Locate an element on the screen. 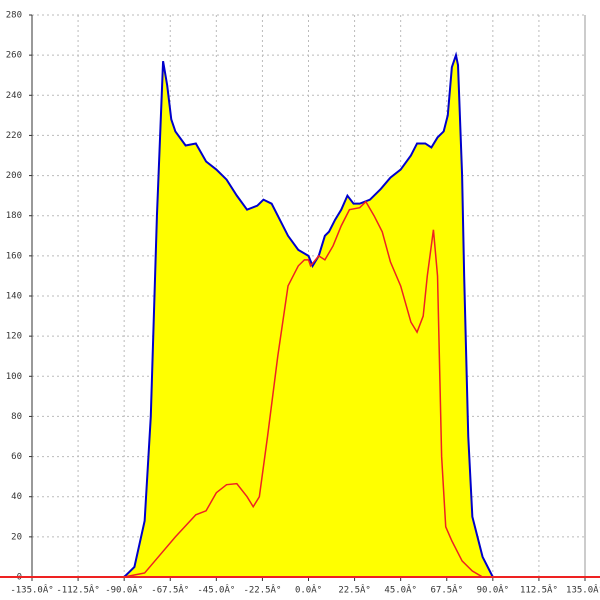 Image resolution: width=600 pixels, height=600 pixels. y-tick-label: 120 is located at coordinates (14, 337).